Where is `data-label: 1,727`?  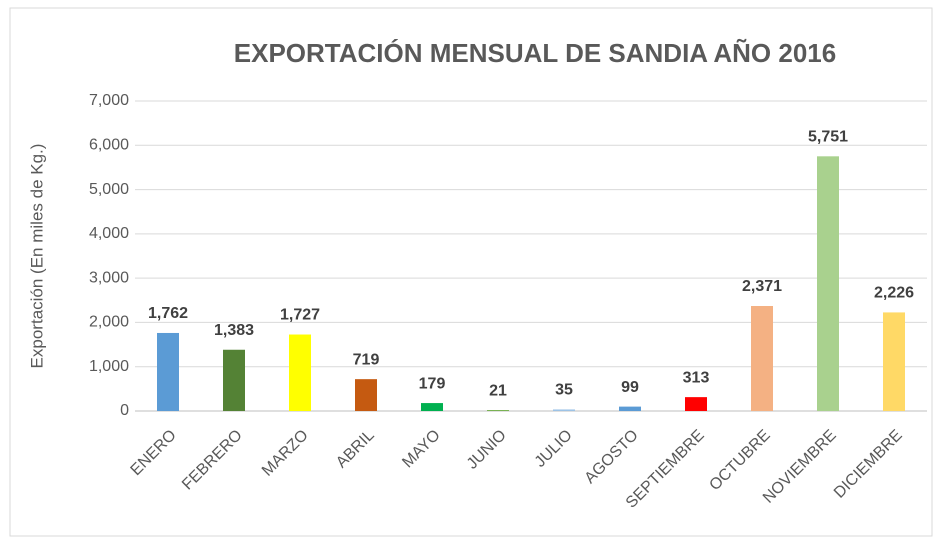
data-label: 1,727 is located at coordinates (300, 315).